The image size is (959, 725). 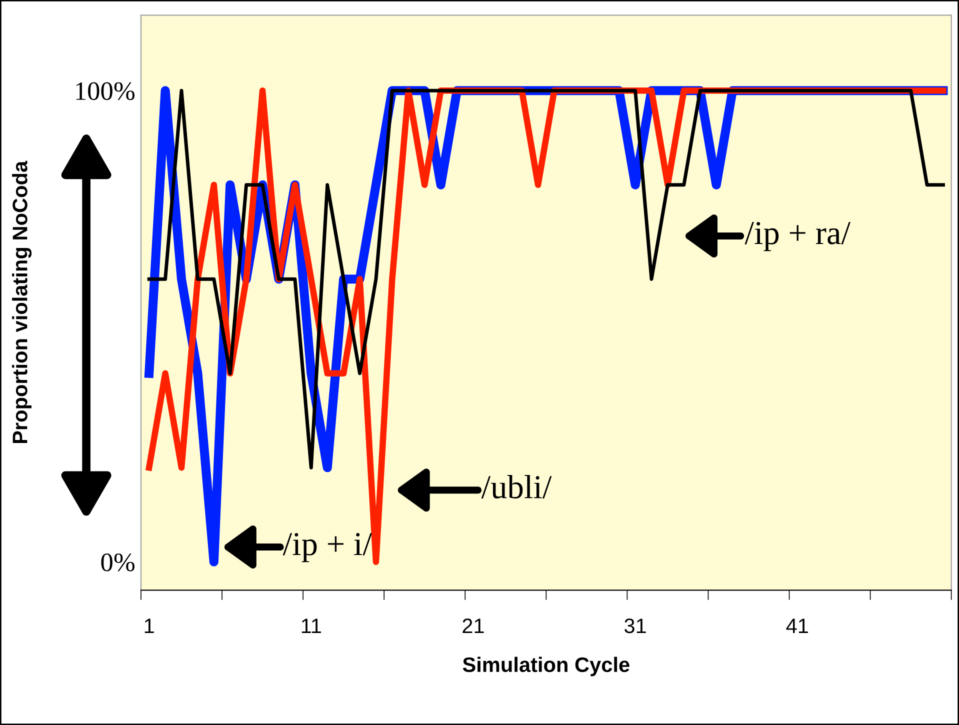 I want to click on x-tick-label: 1, so click(x=149, y=626).